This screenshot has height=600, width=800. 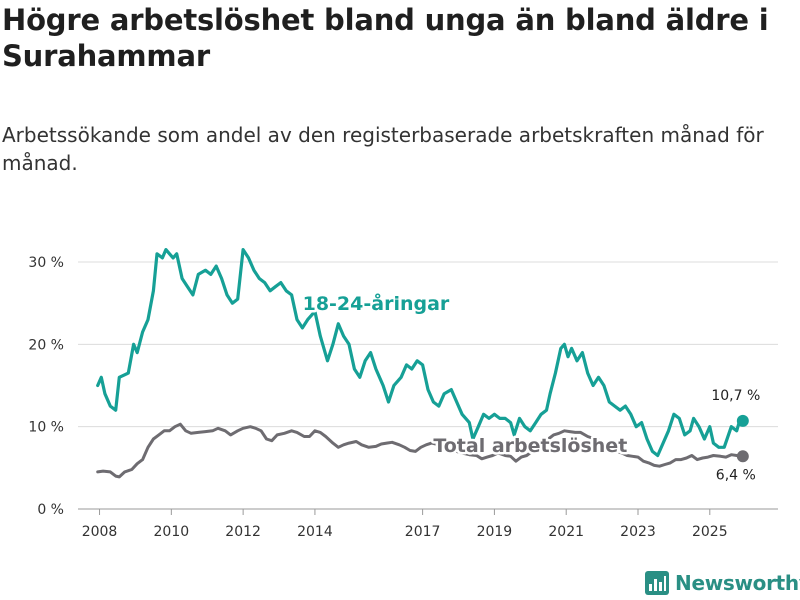 What do you see at coordinates (315, 532) in the screenshot?
I see `x-tick-label: 2014` at bounding box center [315, 532].